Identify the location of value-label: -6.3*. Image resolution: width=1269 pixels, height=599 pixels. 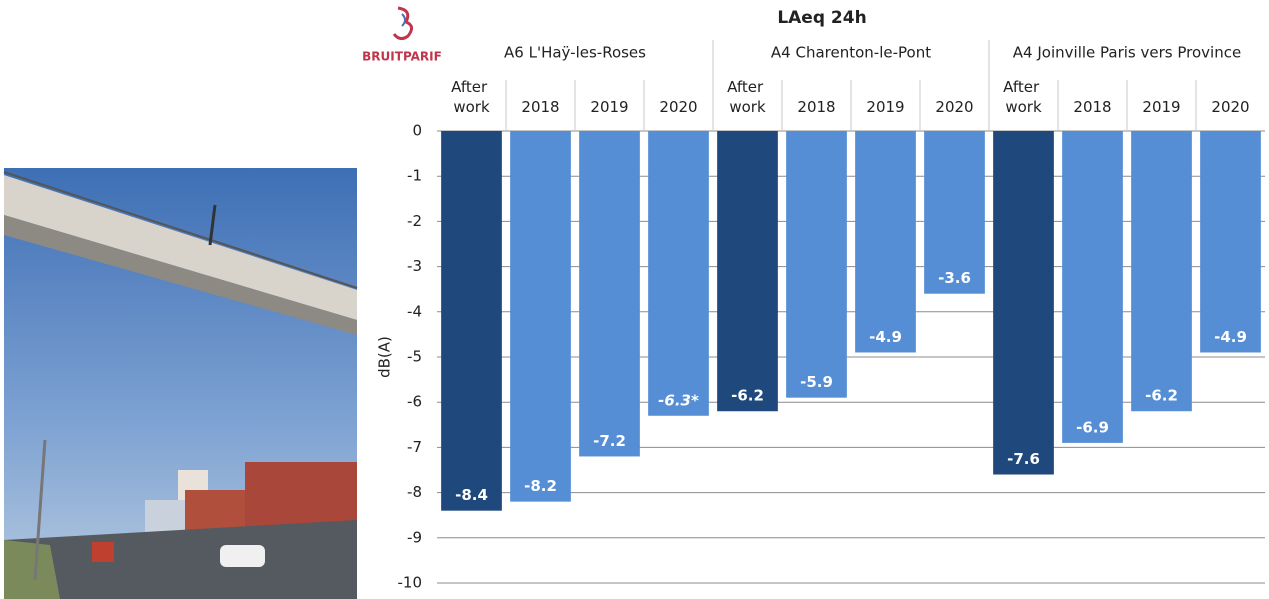
(678, 400).